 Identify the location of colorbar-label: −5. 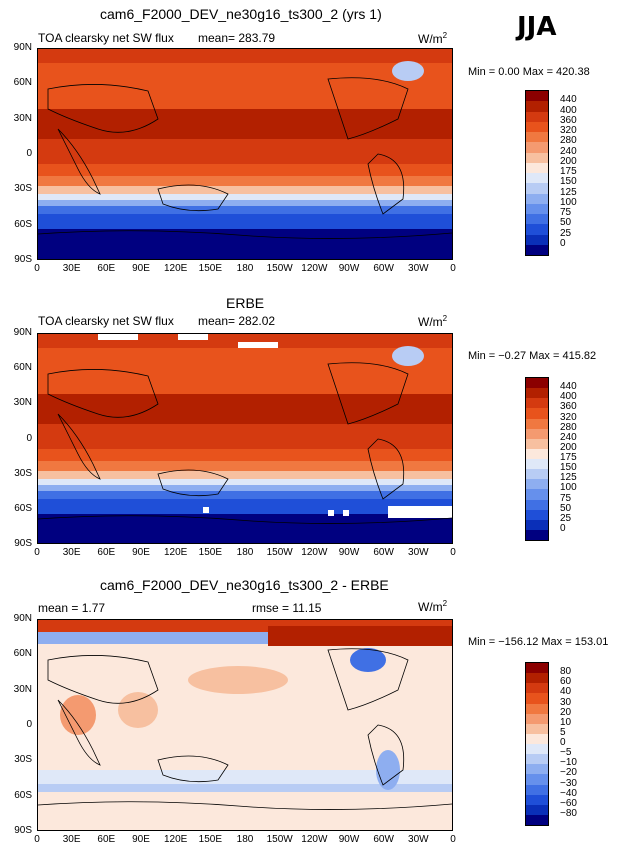
(566, 753).